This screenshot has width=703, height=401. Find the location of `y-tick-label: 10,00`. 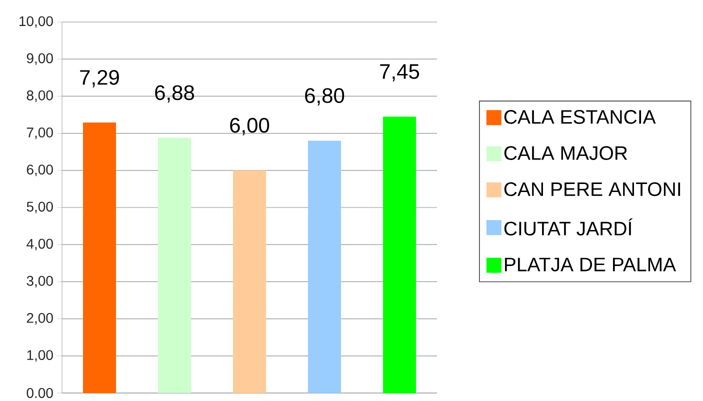

y-tick-label: 10,00 is located at coordinates (36, 22).